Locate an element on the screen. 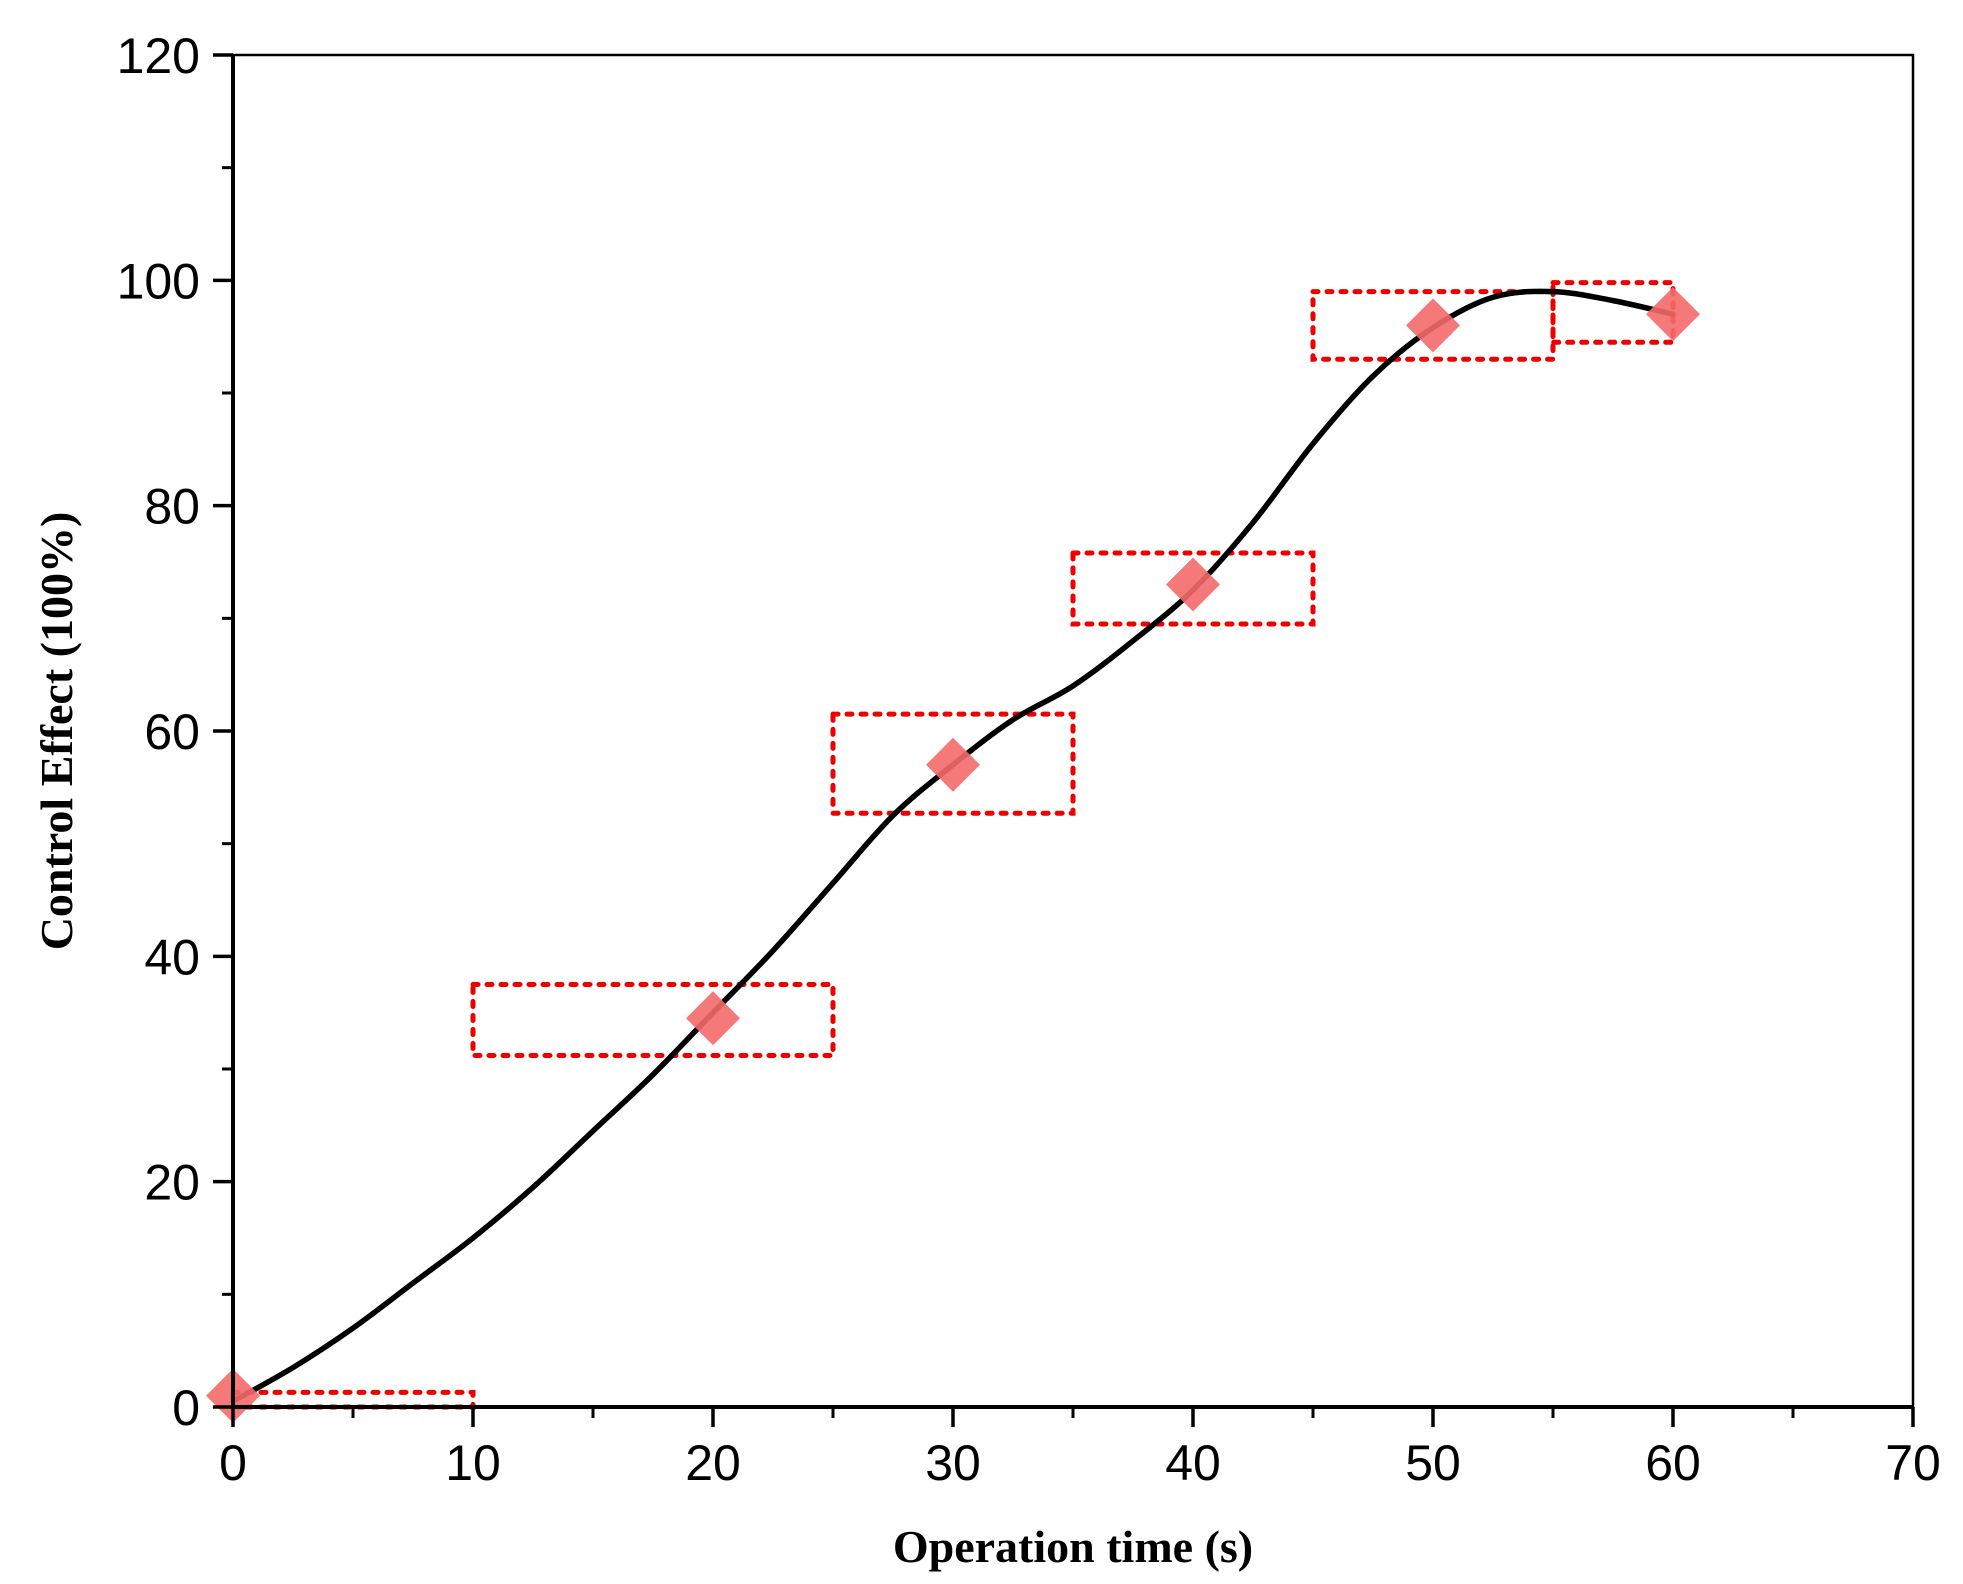 The width and height of the screenshot is (1963, 1584). x-tick-label-7: 70 is located at coordinates (1913, 1463).